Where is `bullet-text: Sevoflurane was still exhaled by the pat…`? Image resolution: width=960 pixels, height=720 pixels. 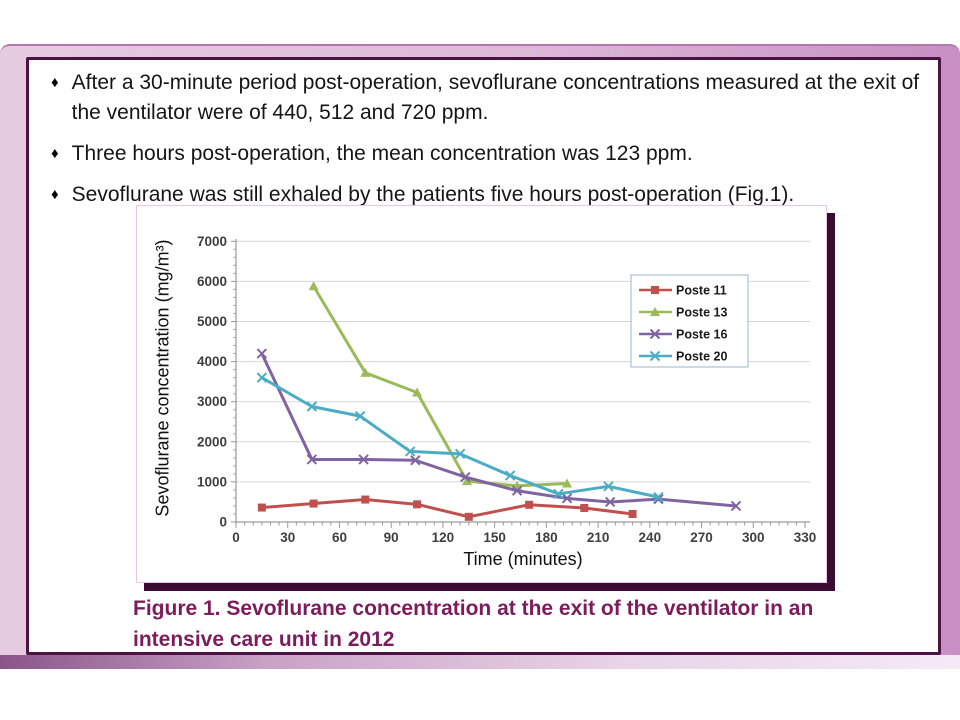
bullet-text: Sevoflurane was still exhaled by the pat… is located at coordinates (433, 194).